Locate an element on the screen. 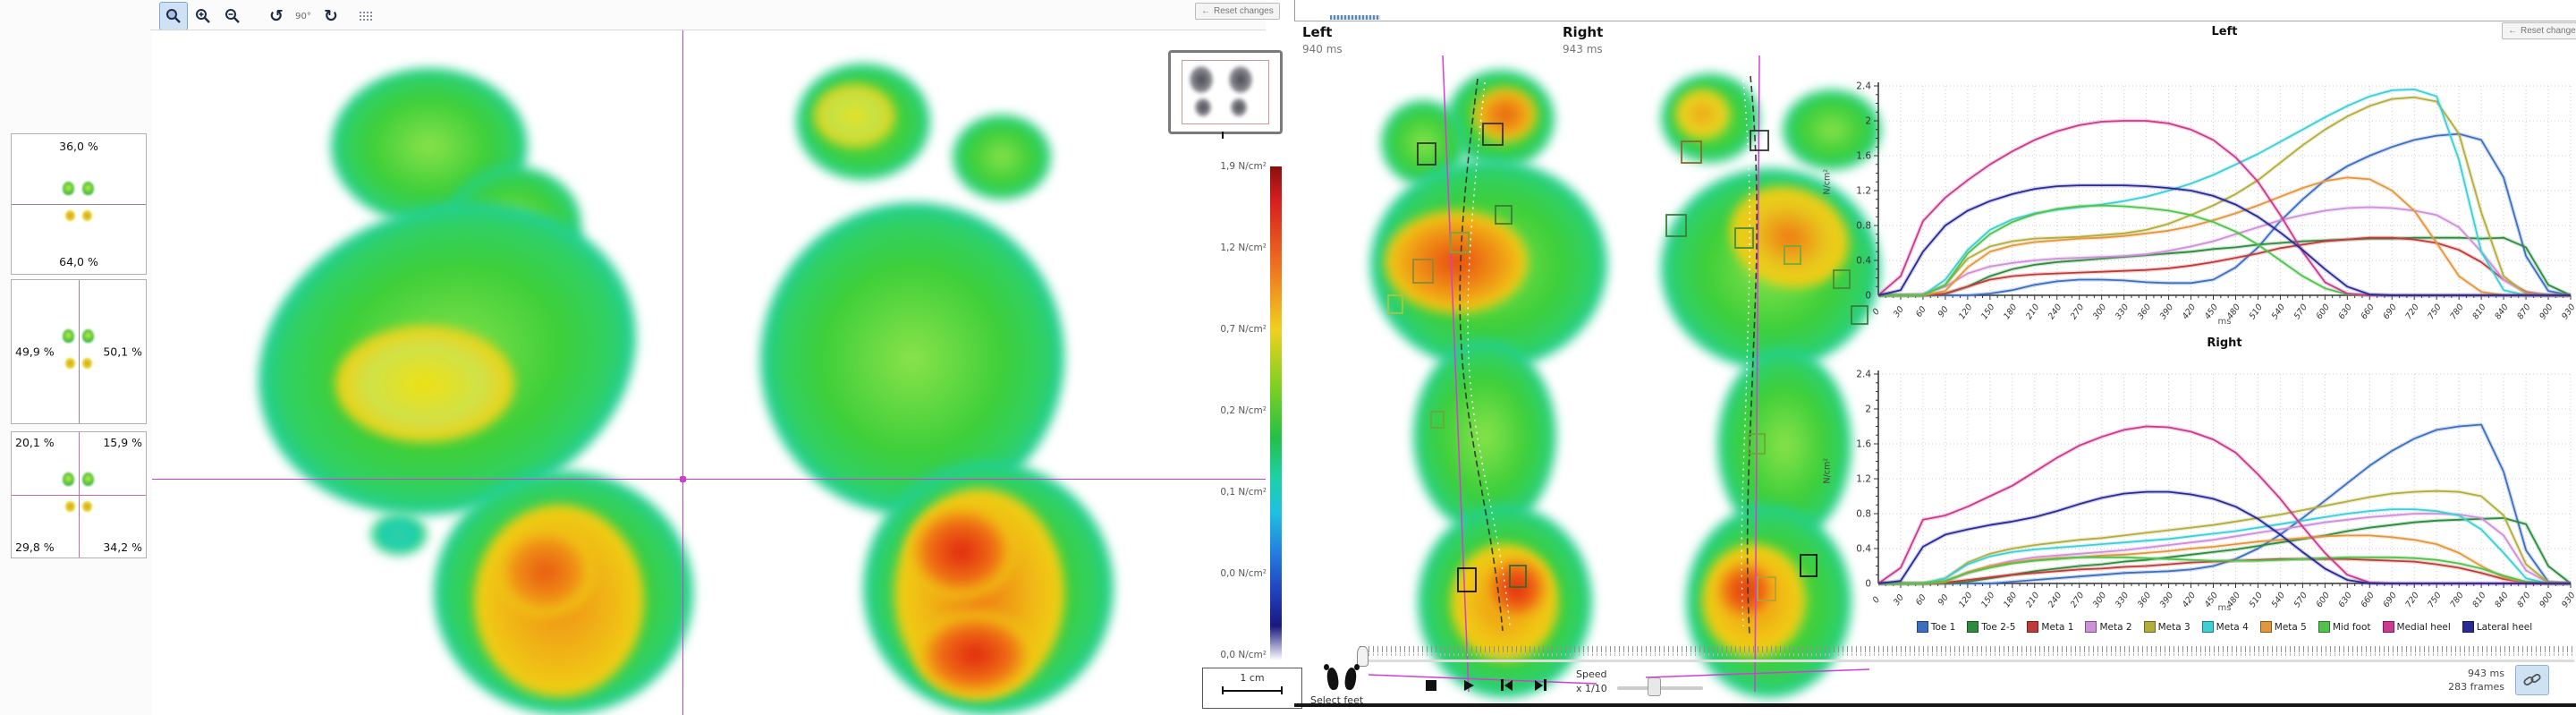 This screenshot has width=2576, height=715. zoom-in-button is located at coordinates (203, 16).